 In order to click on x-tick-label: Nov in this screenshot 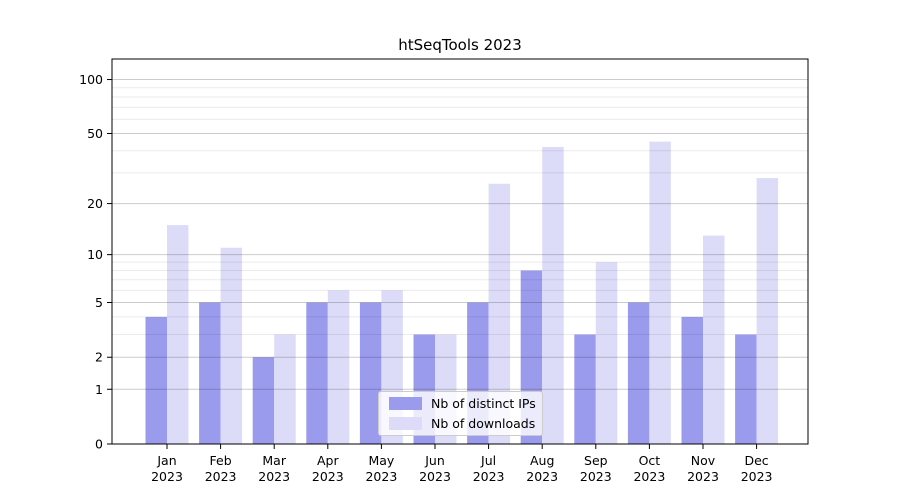, I will do `click(703, 460)`.